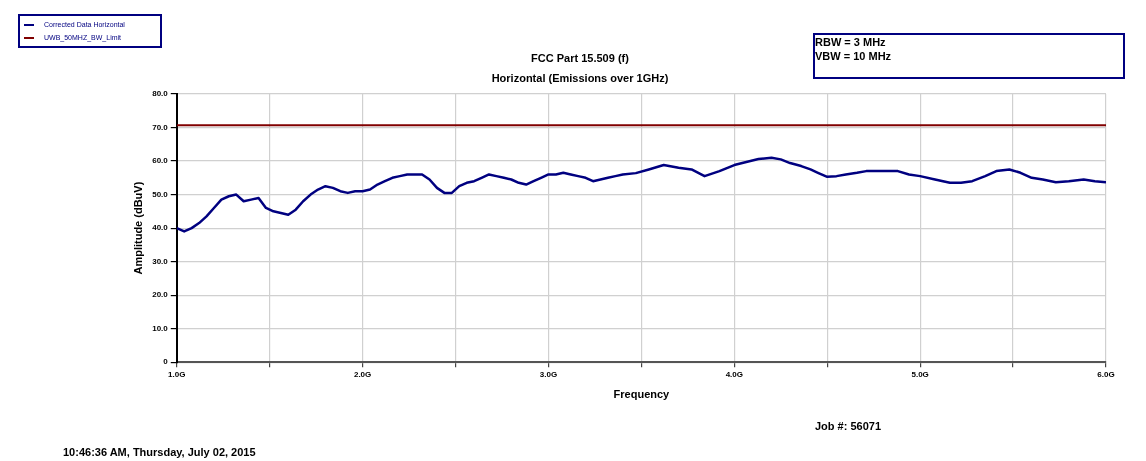 The image size is (1146, 461). What do you see at coordinates (160, 161) in the screenshot?
I see `y-tick-label: 60.0` at bounding box center [160, 161].